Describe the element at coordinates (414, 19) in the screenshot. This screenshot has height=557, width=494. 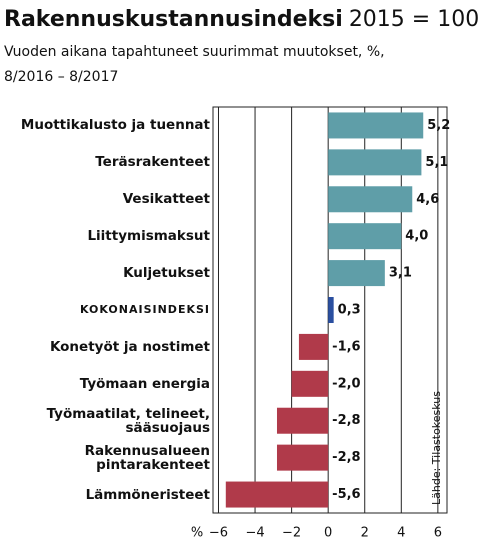
I see `title-note: 2015 = 100` at that location.